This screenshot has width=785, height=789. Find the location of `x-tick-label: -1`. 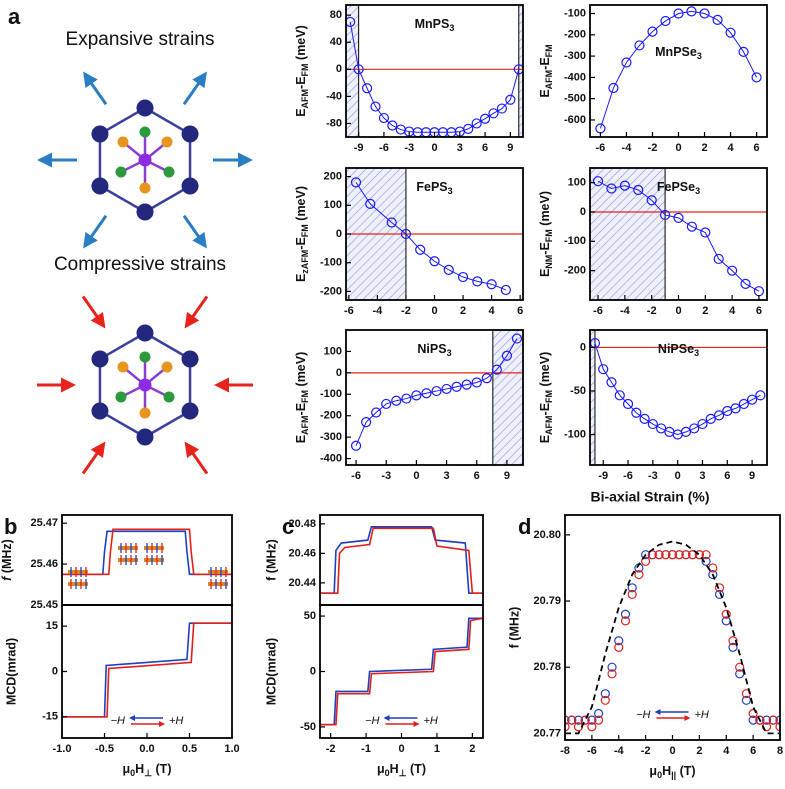

x-tick-label: -1 is located at coordinates (366, 749).